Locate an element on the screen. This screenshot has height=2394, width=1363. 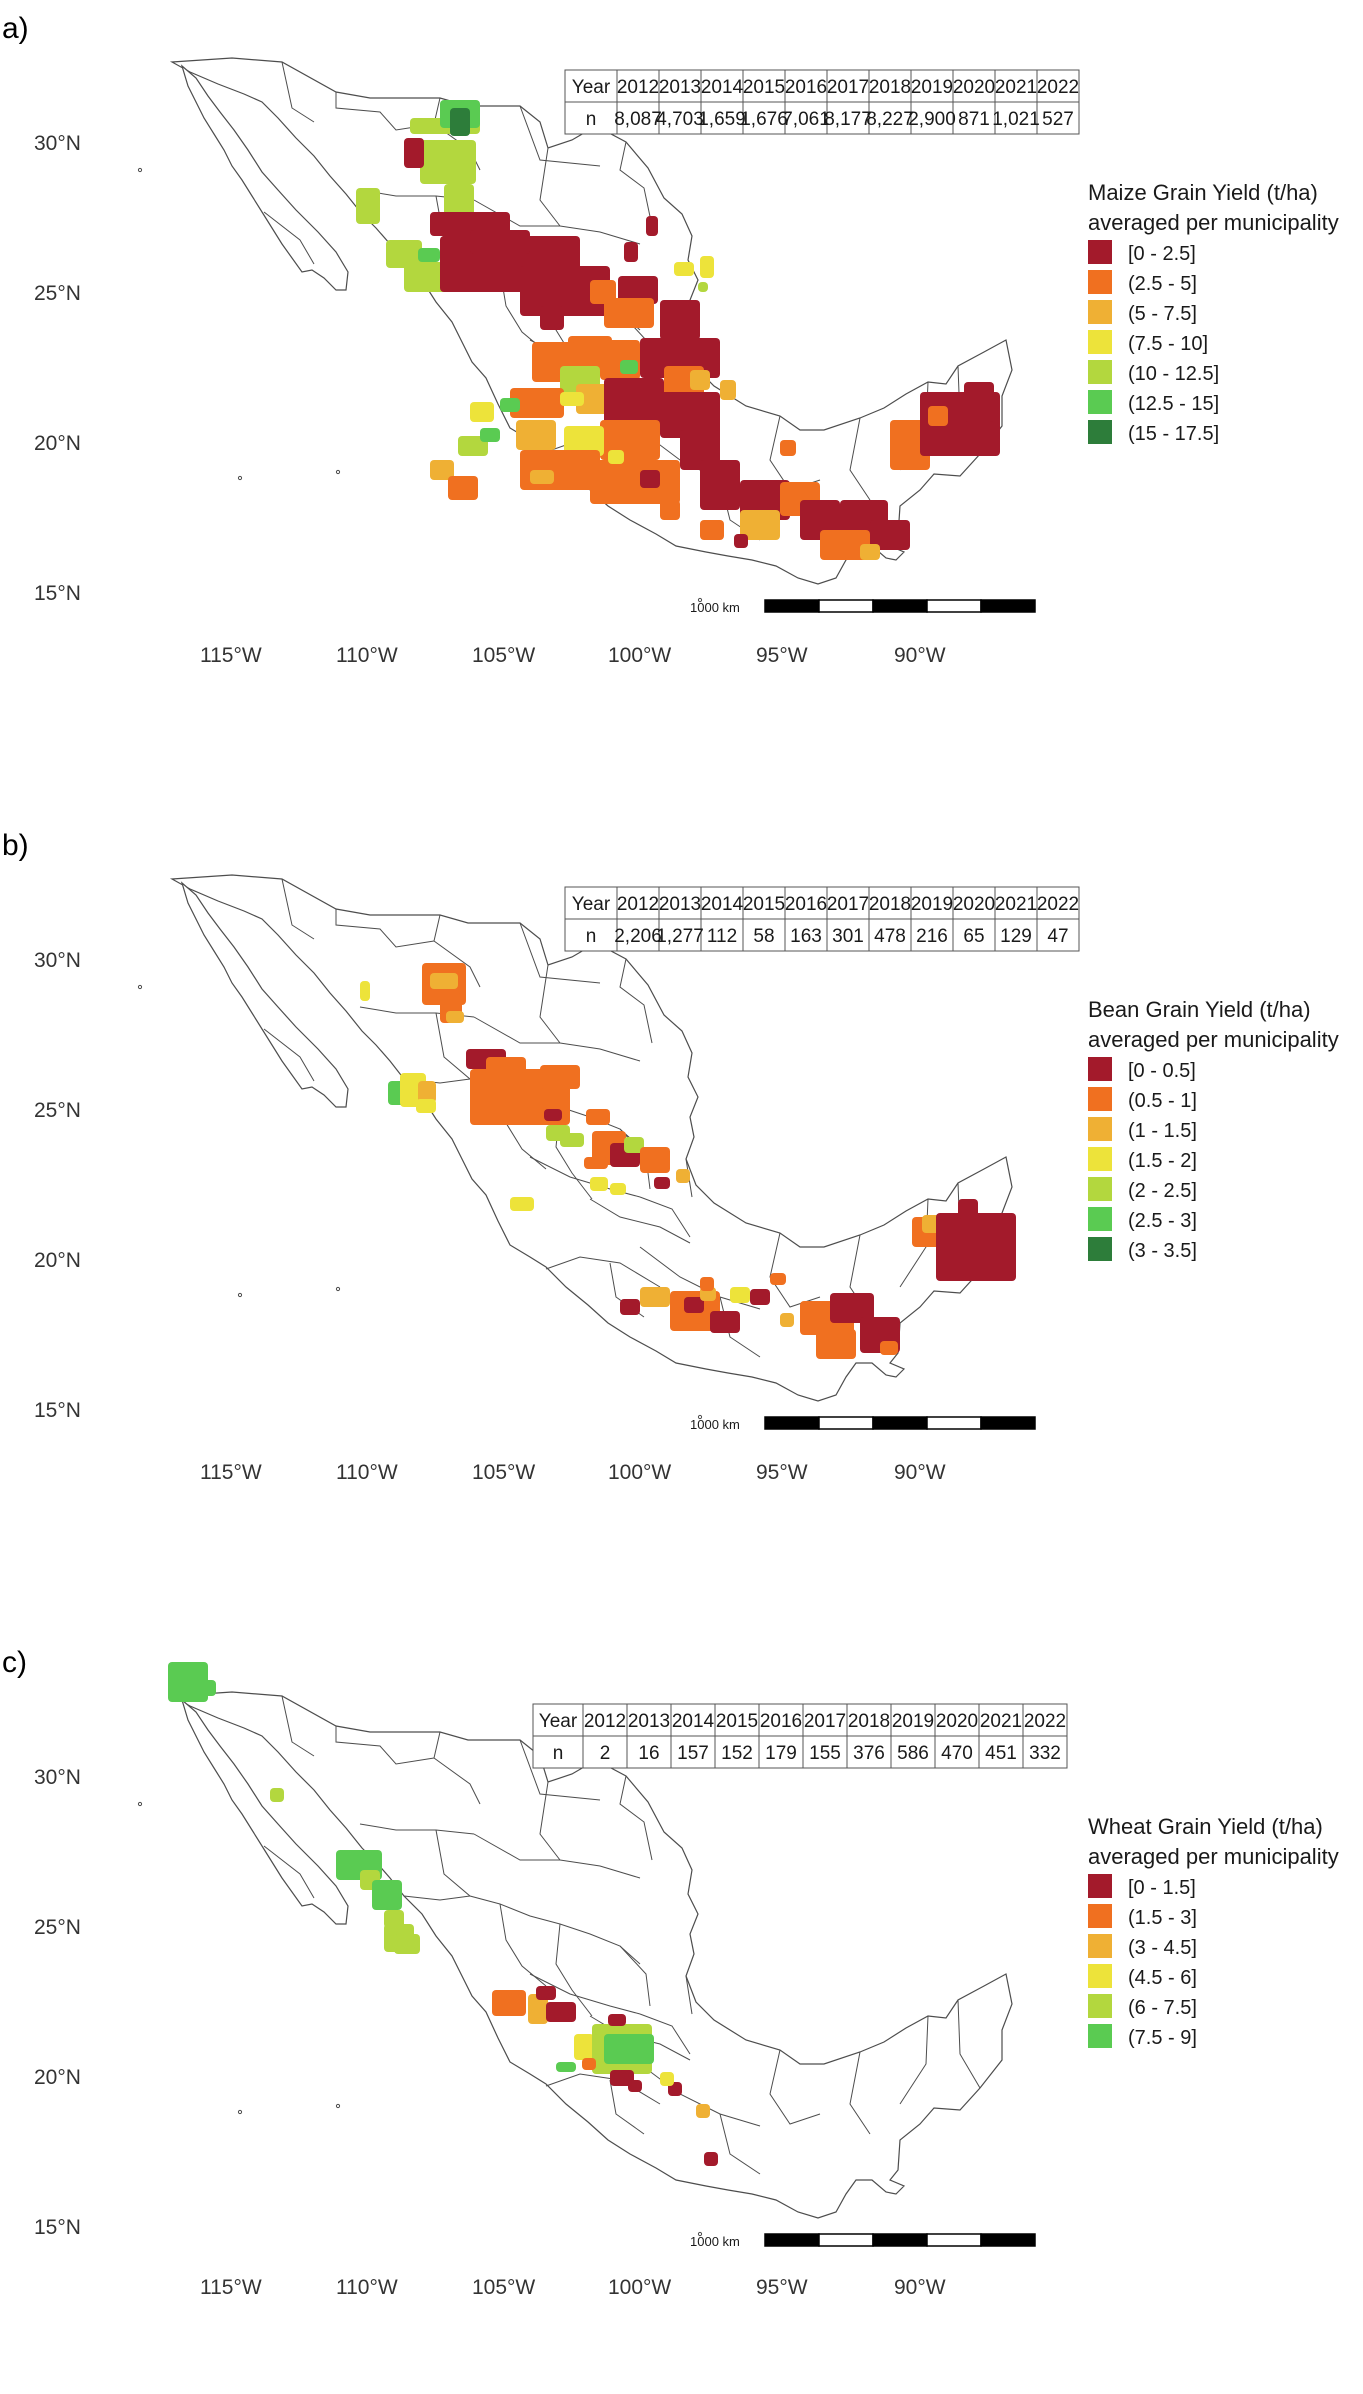
table-count-cell: 157 is located at coordinates (693, 1753).